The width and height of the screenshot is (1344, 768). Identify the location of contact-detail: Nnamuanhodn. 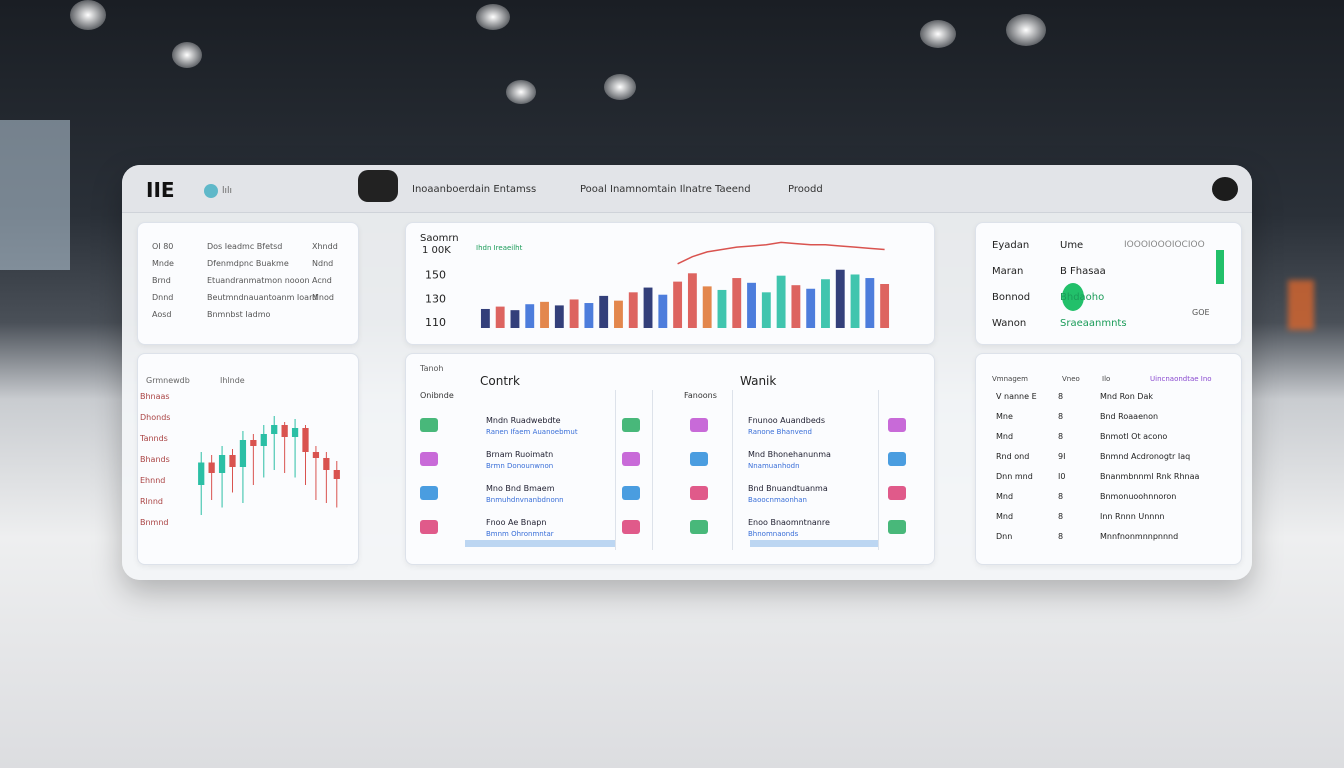
(774, 466).